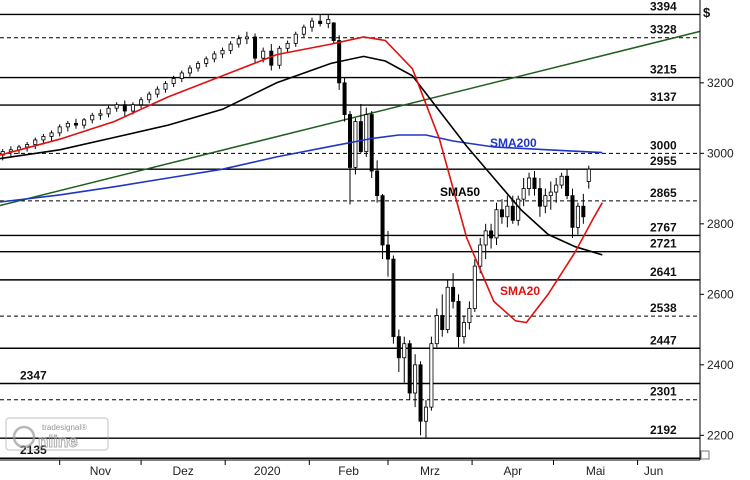  What do you see at coordinates (595, 471) in the screenshot?
I see `x-tick-label-Mai: Mai` at bounding box center [595, 471].